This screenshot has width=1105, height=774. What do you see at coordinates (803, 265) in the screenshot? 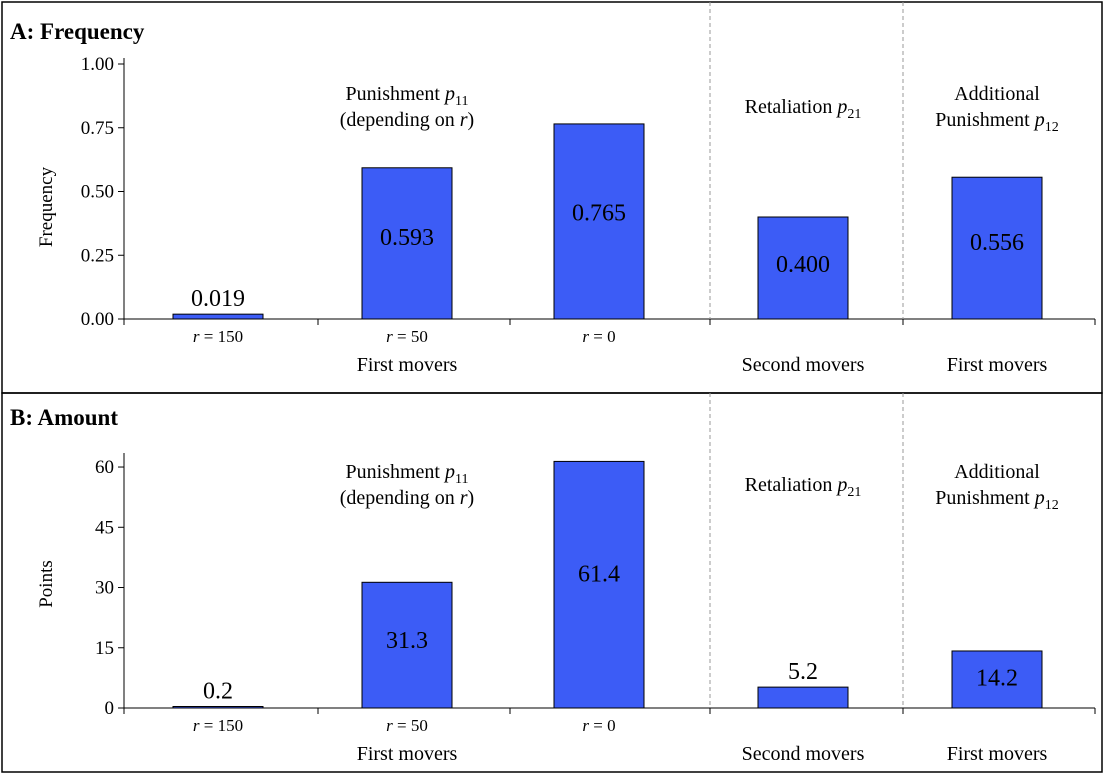
I see `bar-value-label: 0.400` at bounding box center [803, 265].